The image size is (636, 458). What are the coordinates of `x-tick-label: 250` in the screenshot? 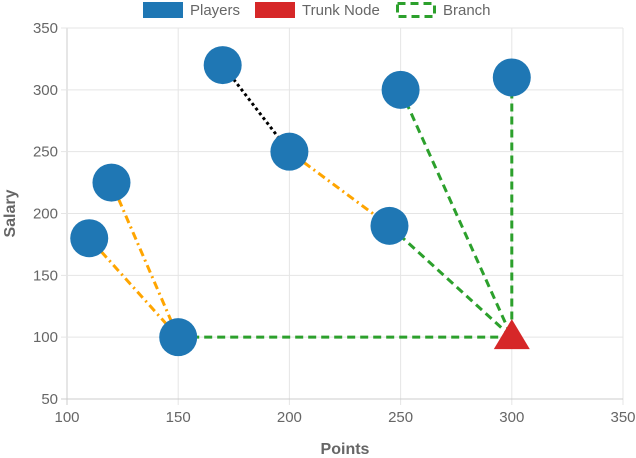 It's located at (400, 417).